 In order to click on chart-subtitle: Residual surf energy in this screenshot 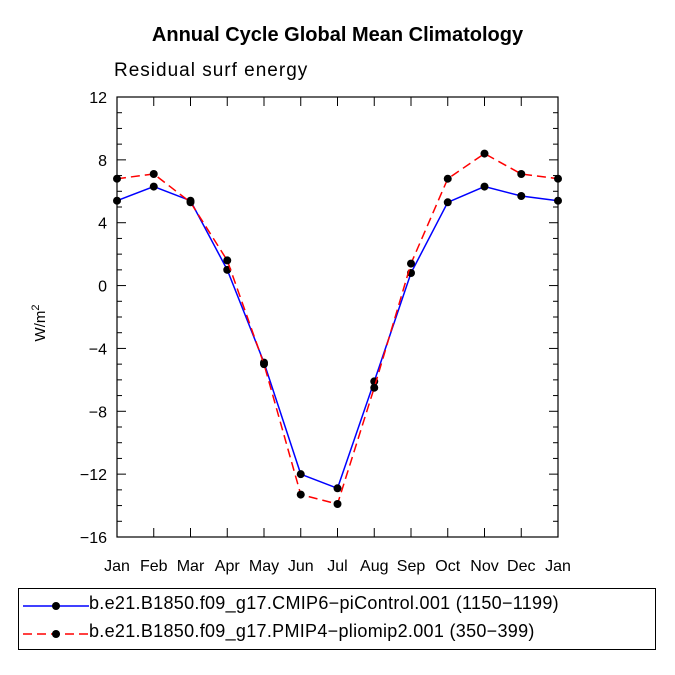, I will do `click(211, 70)`.